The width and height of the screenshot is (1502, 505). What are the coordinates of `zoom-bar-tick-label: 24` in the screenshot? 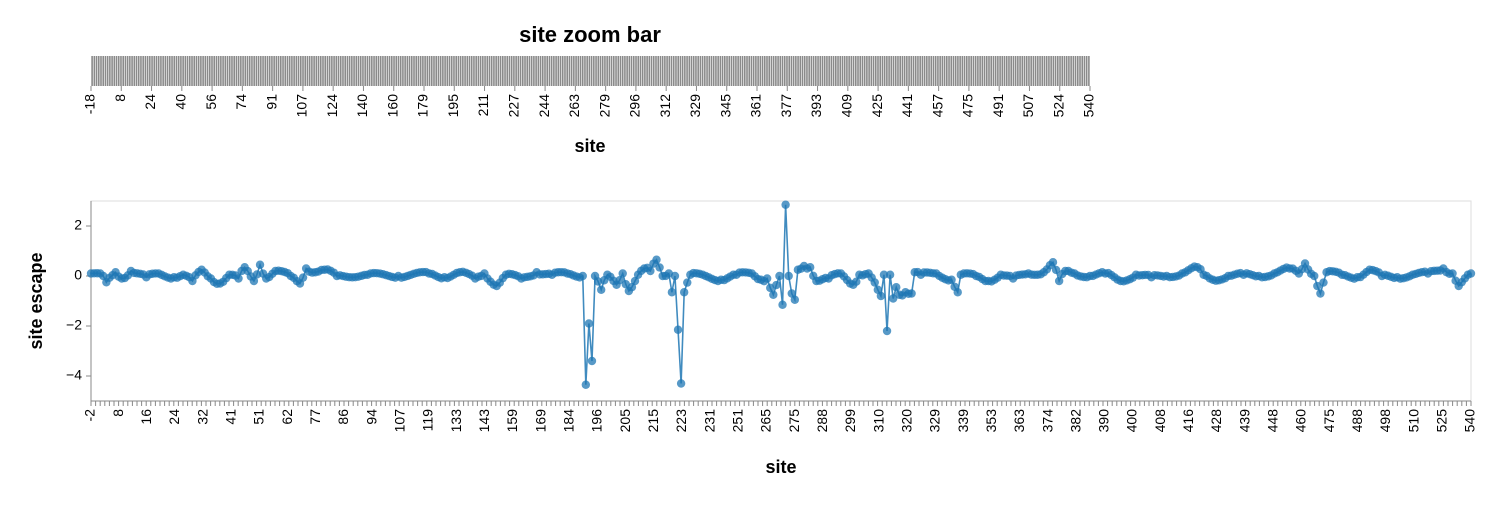 It's located at (150, 102).